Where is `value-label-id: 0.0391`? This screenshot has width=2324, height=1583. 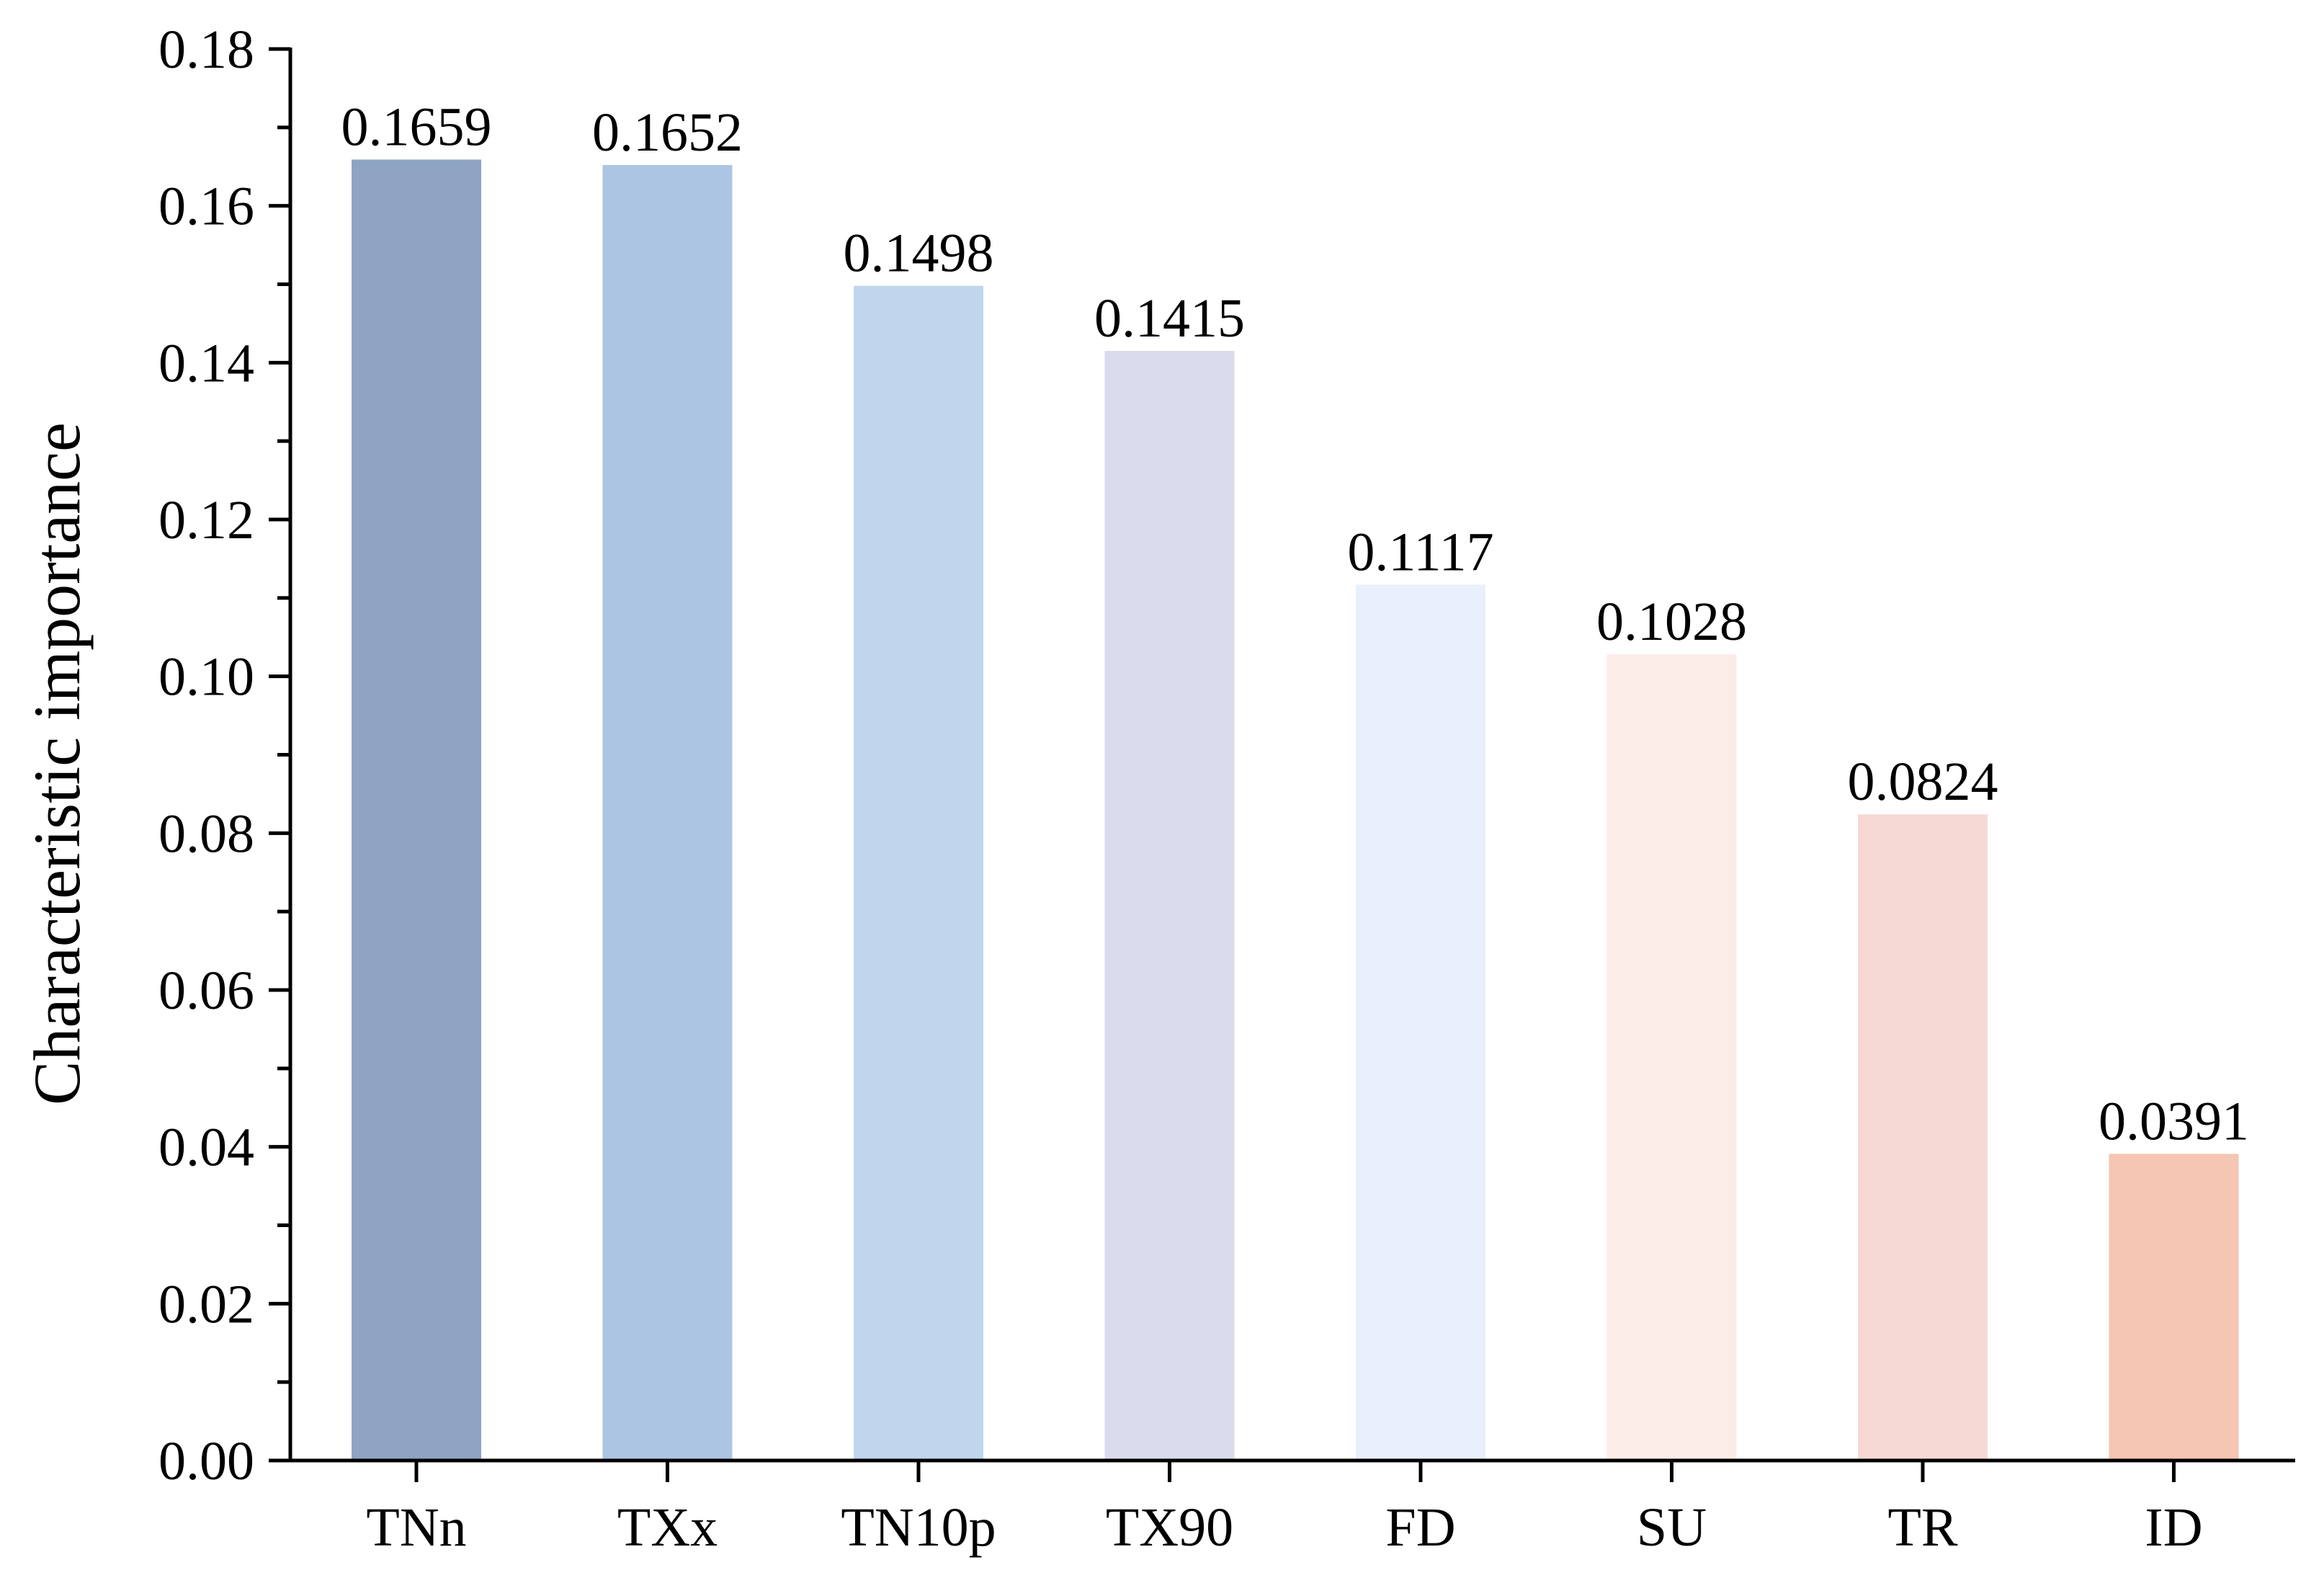 value-label-id: 0.0391 is located at coordinates (2174, 1121).